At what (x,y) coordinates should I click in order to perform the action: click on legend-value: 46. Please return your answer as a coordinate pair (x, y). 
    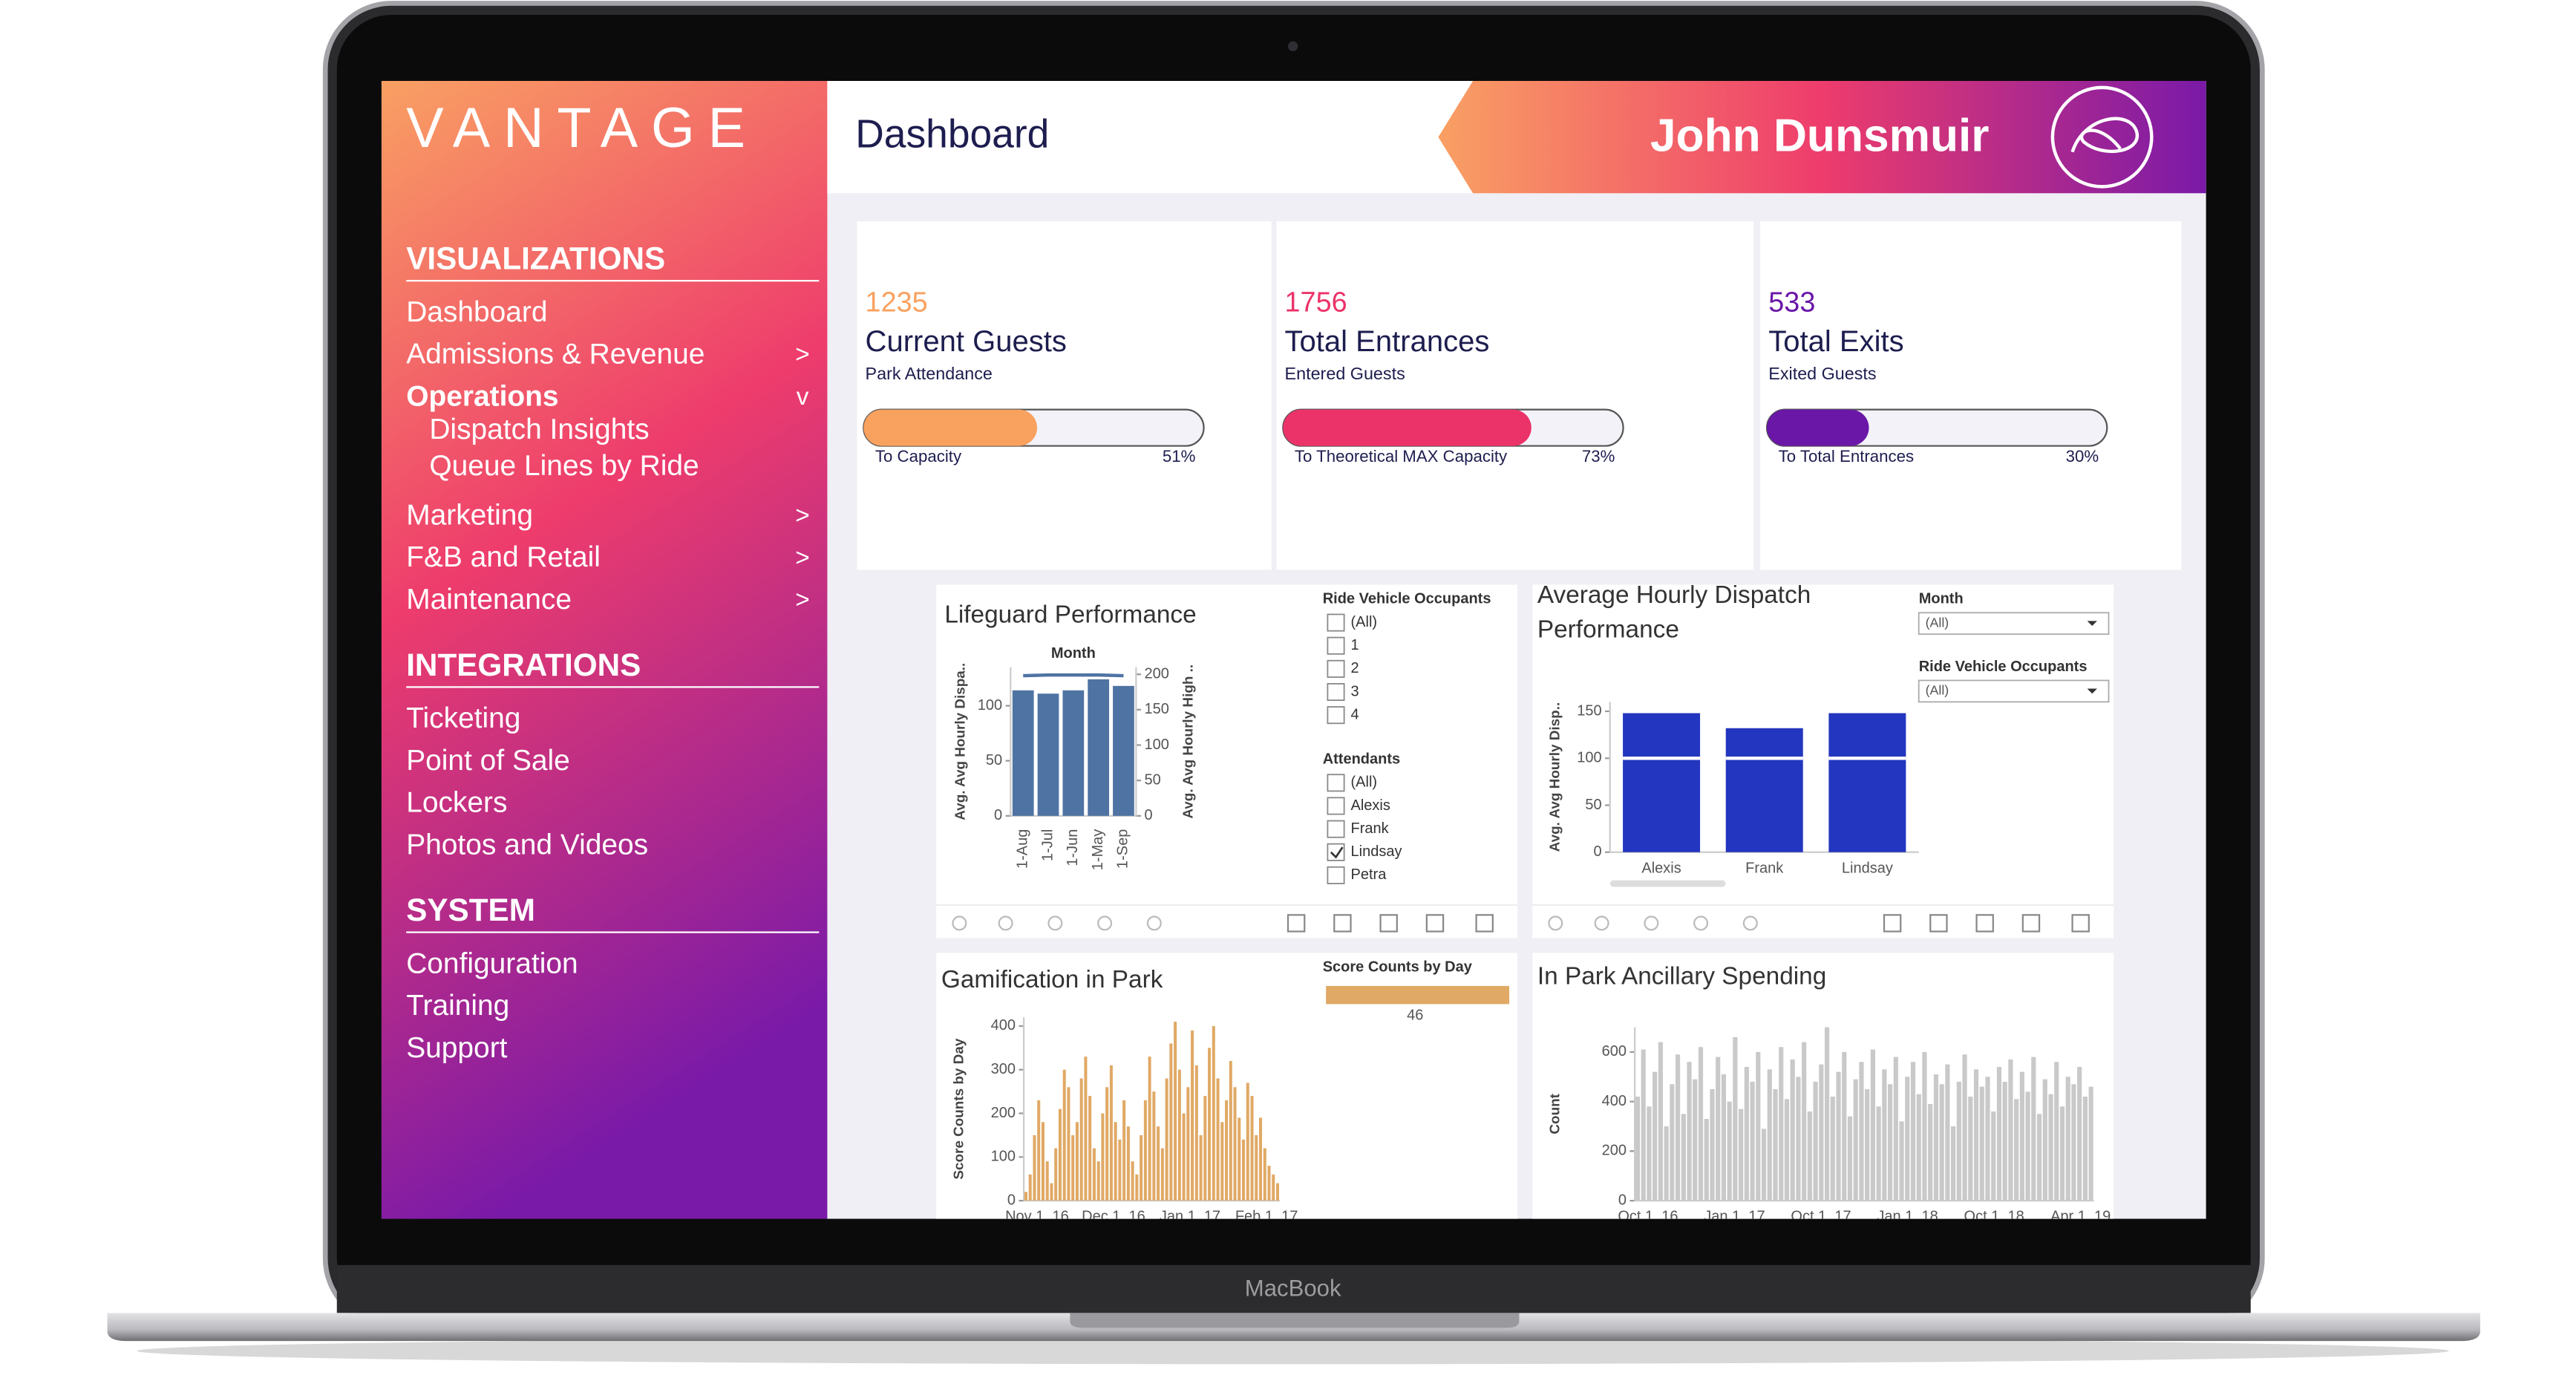
    Looking at the image, I should click on (1415, 1015).